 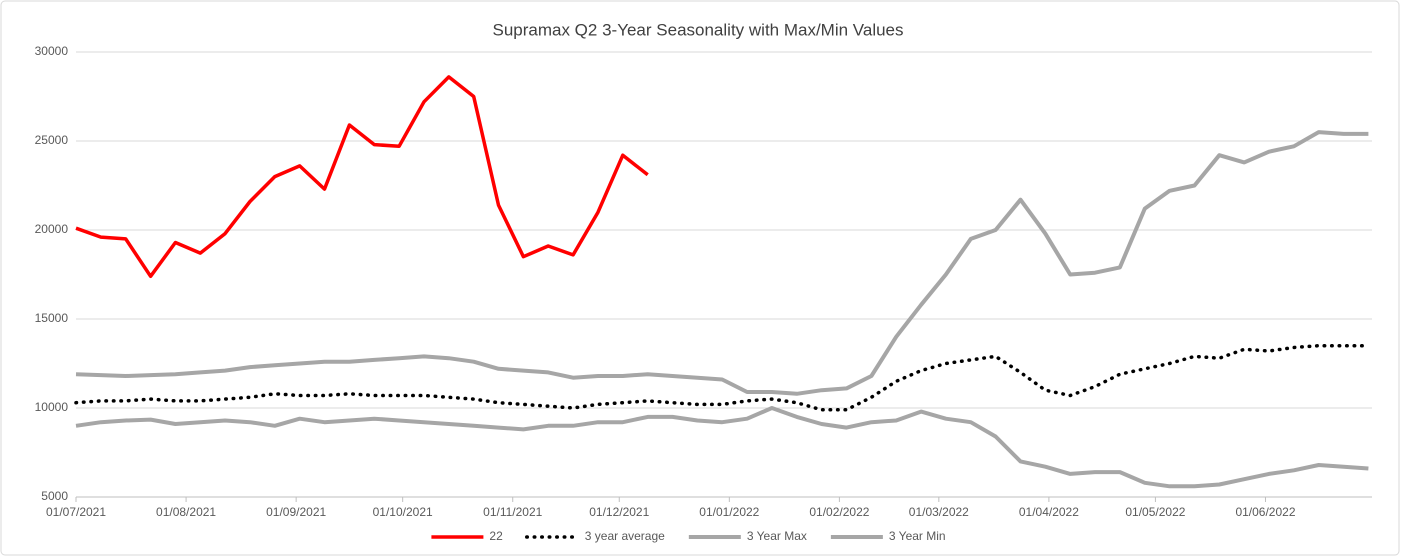 What do you see at coordinates (619, 512) in the screenshot?
I see `x-tick-label: 01/12/2021` at bounding box center [619, 512].